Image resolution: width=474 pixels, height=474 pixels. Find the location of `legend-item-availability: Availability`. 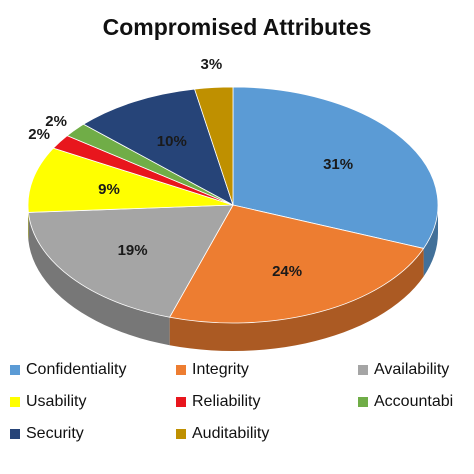

legend-item-availability: Availability is located at coordinates (403, 370).